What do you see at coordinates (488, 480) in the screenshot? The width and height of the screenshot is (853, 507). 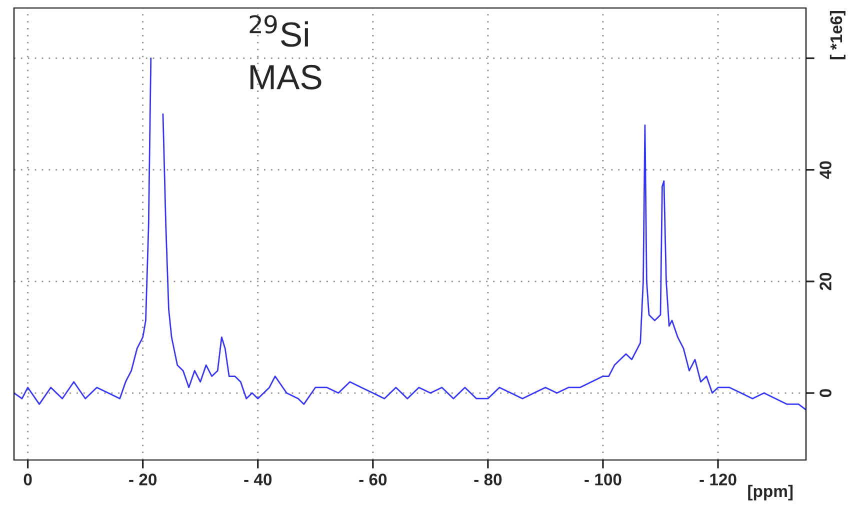 I see `x-tick-label: - 80` at bounding box center [488, 480].